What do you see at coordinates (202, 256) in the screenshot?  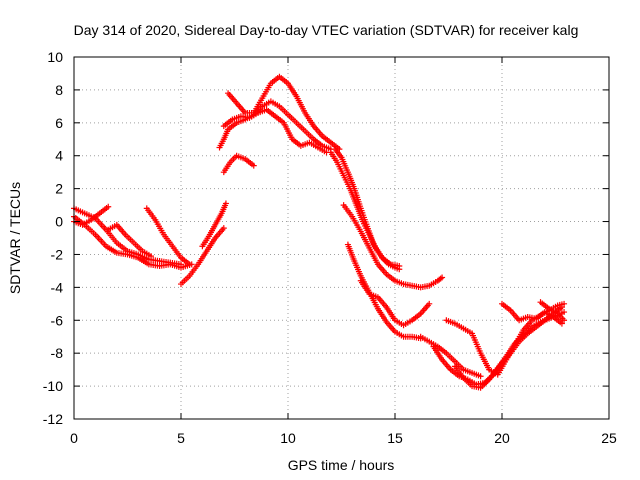 I see `series-s6` at bounding box center [202, 256].